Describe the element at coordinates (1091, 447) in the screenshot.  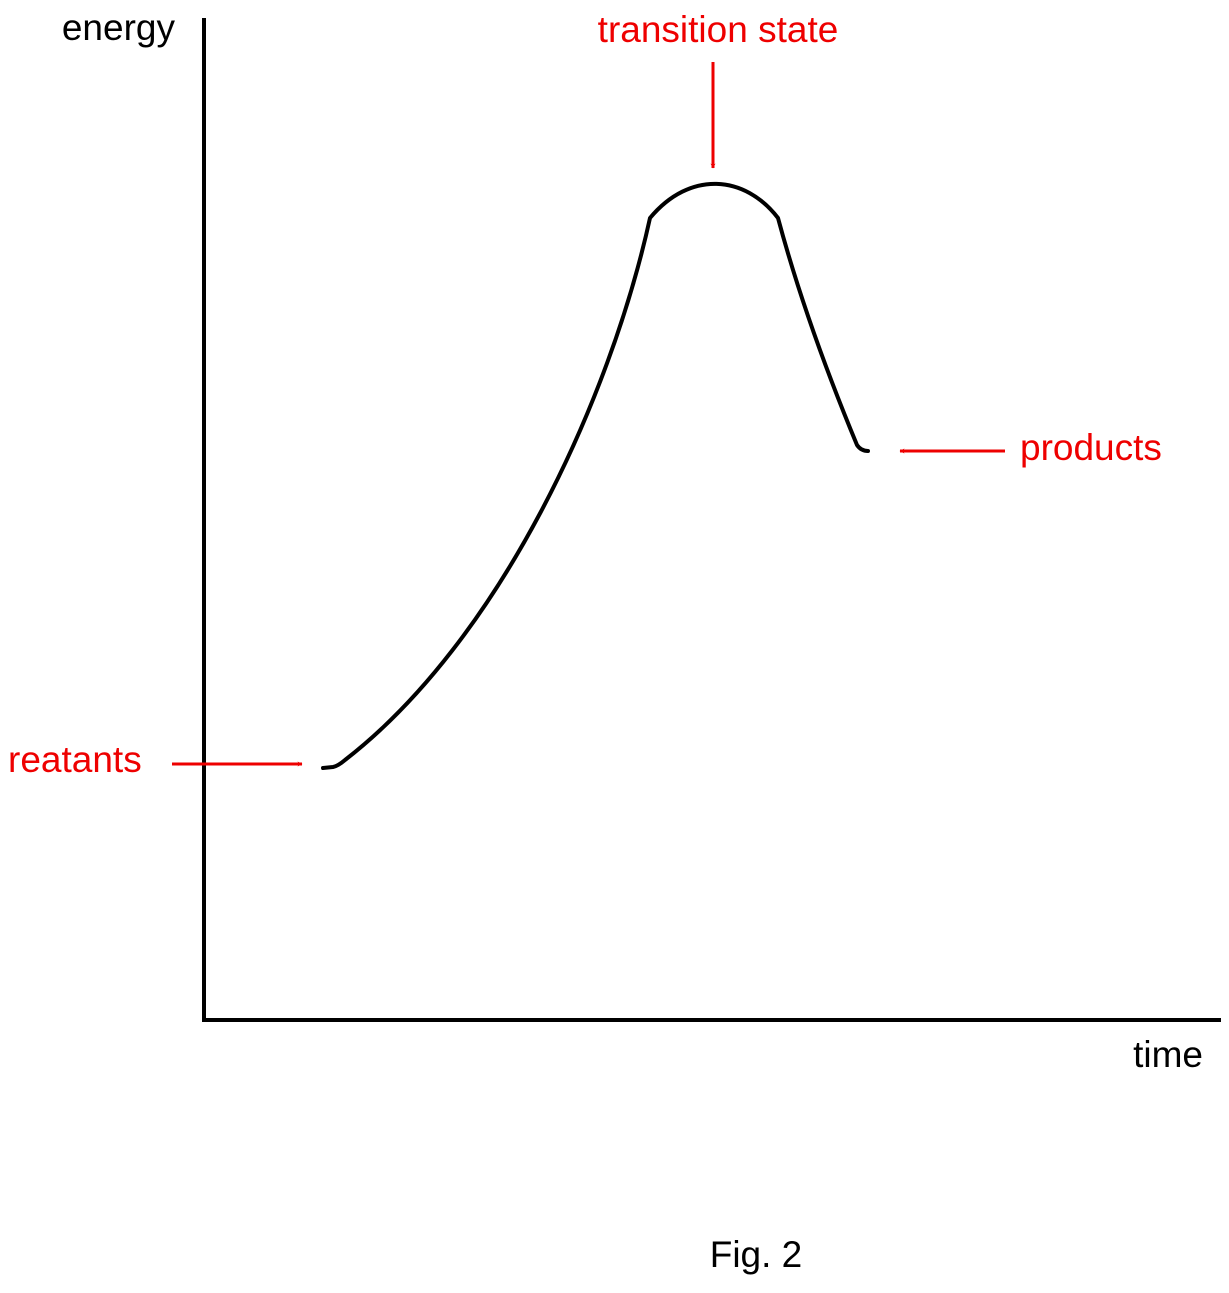
I see `products-label: products` at that location.